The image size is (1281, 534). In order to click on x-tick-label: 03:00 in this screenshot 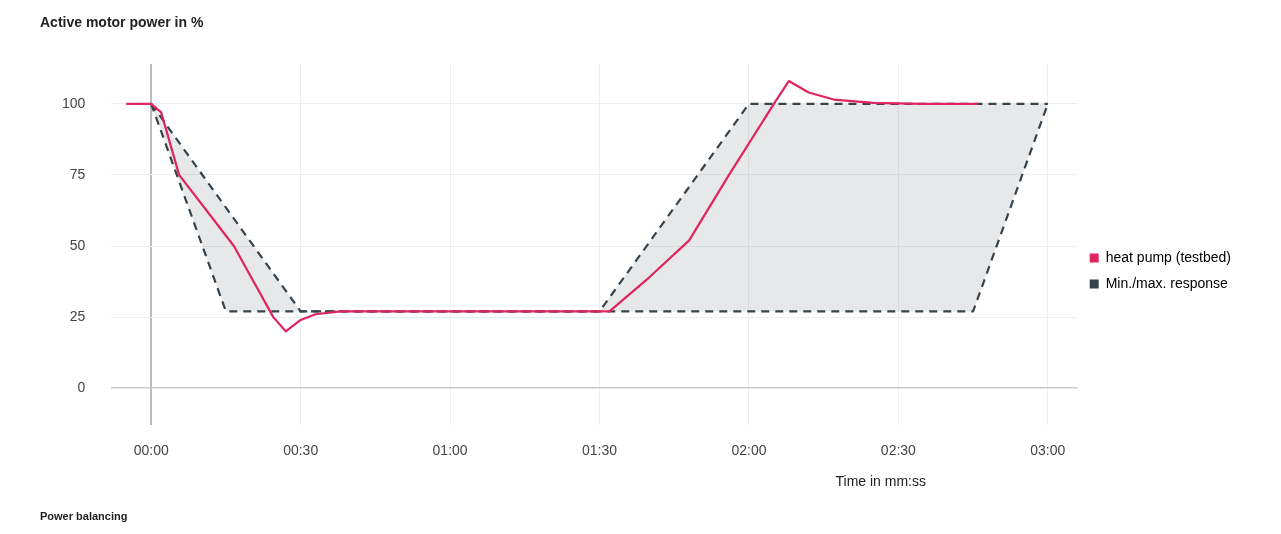, I will do `click(1048, 450)`.